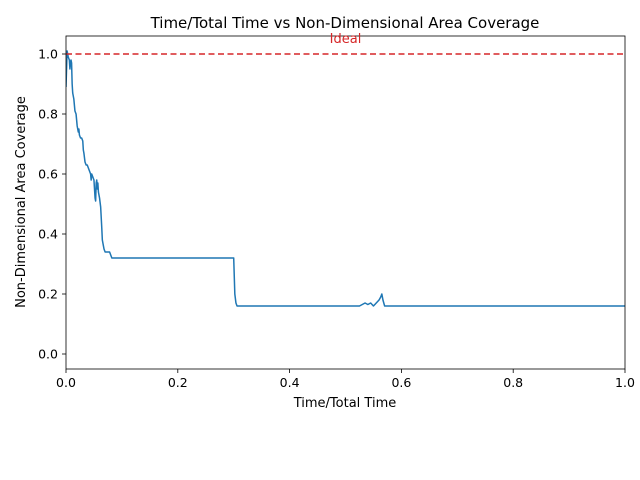 The height and width of the screenshot is (480, 640). Describe the element at coordinates (48, 294) in the screenshot. I see `y-tick-label-1: 0.2` at that location.